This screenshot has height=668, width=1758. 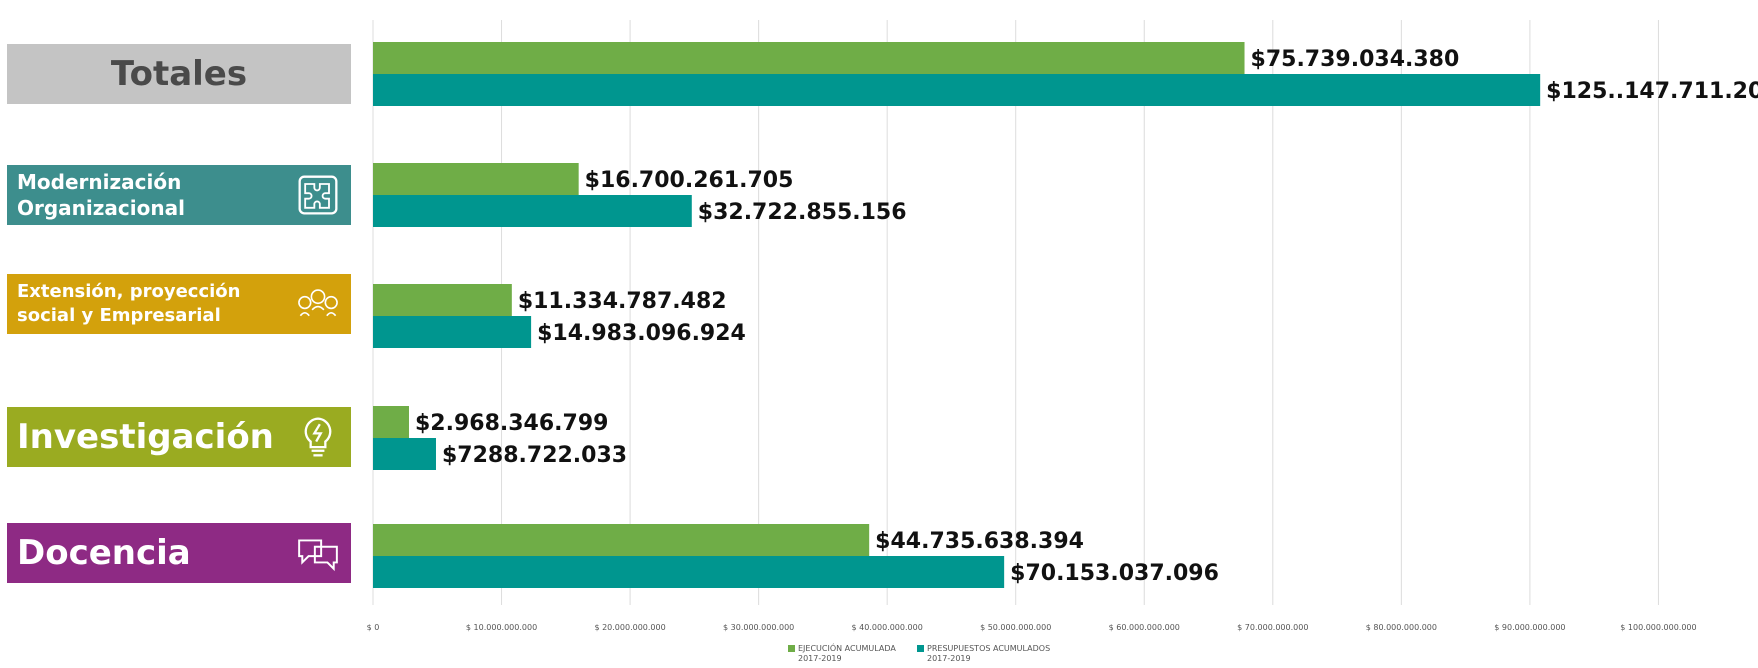 What do you see at coordinates (887, 627) in the screenshot?
I see `x-tick-label: $ 40.000.000.000` at bounding box center [887, 627].